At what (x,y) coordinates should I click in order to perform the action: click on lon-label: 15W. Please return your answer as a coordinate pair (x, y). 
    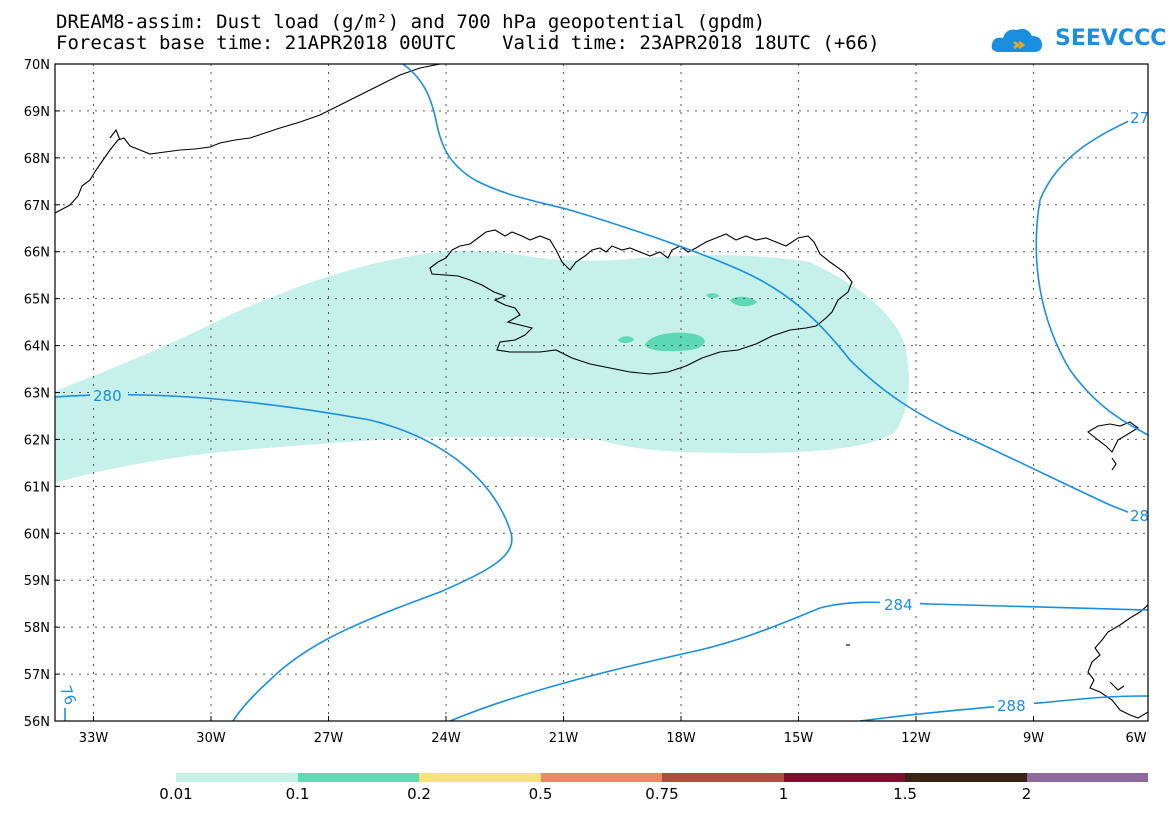
    Looking at the image, I should click on (799, 738).